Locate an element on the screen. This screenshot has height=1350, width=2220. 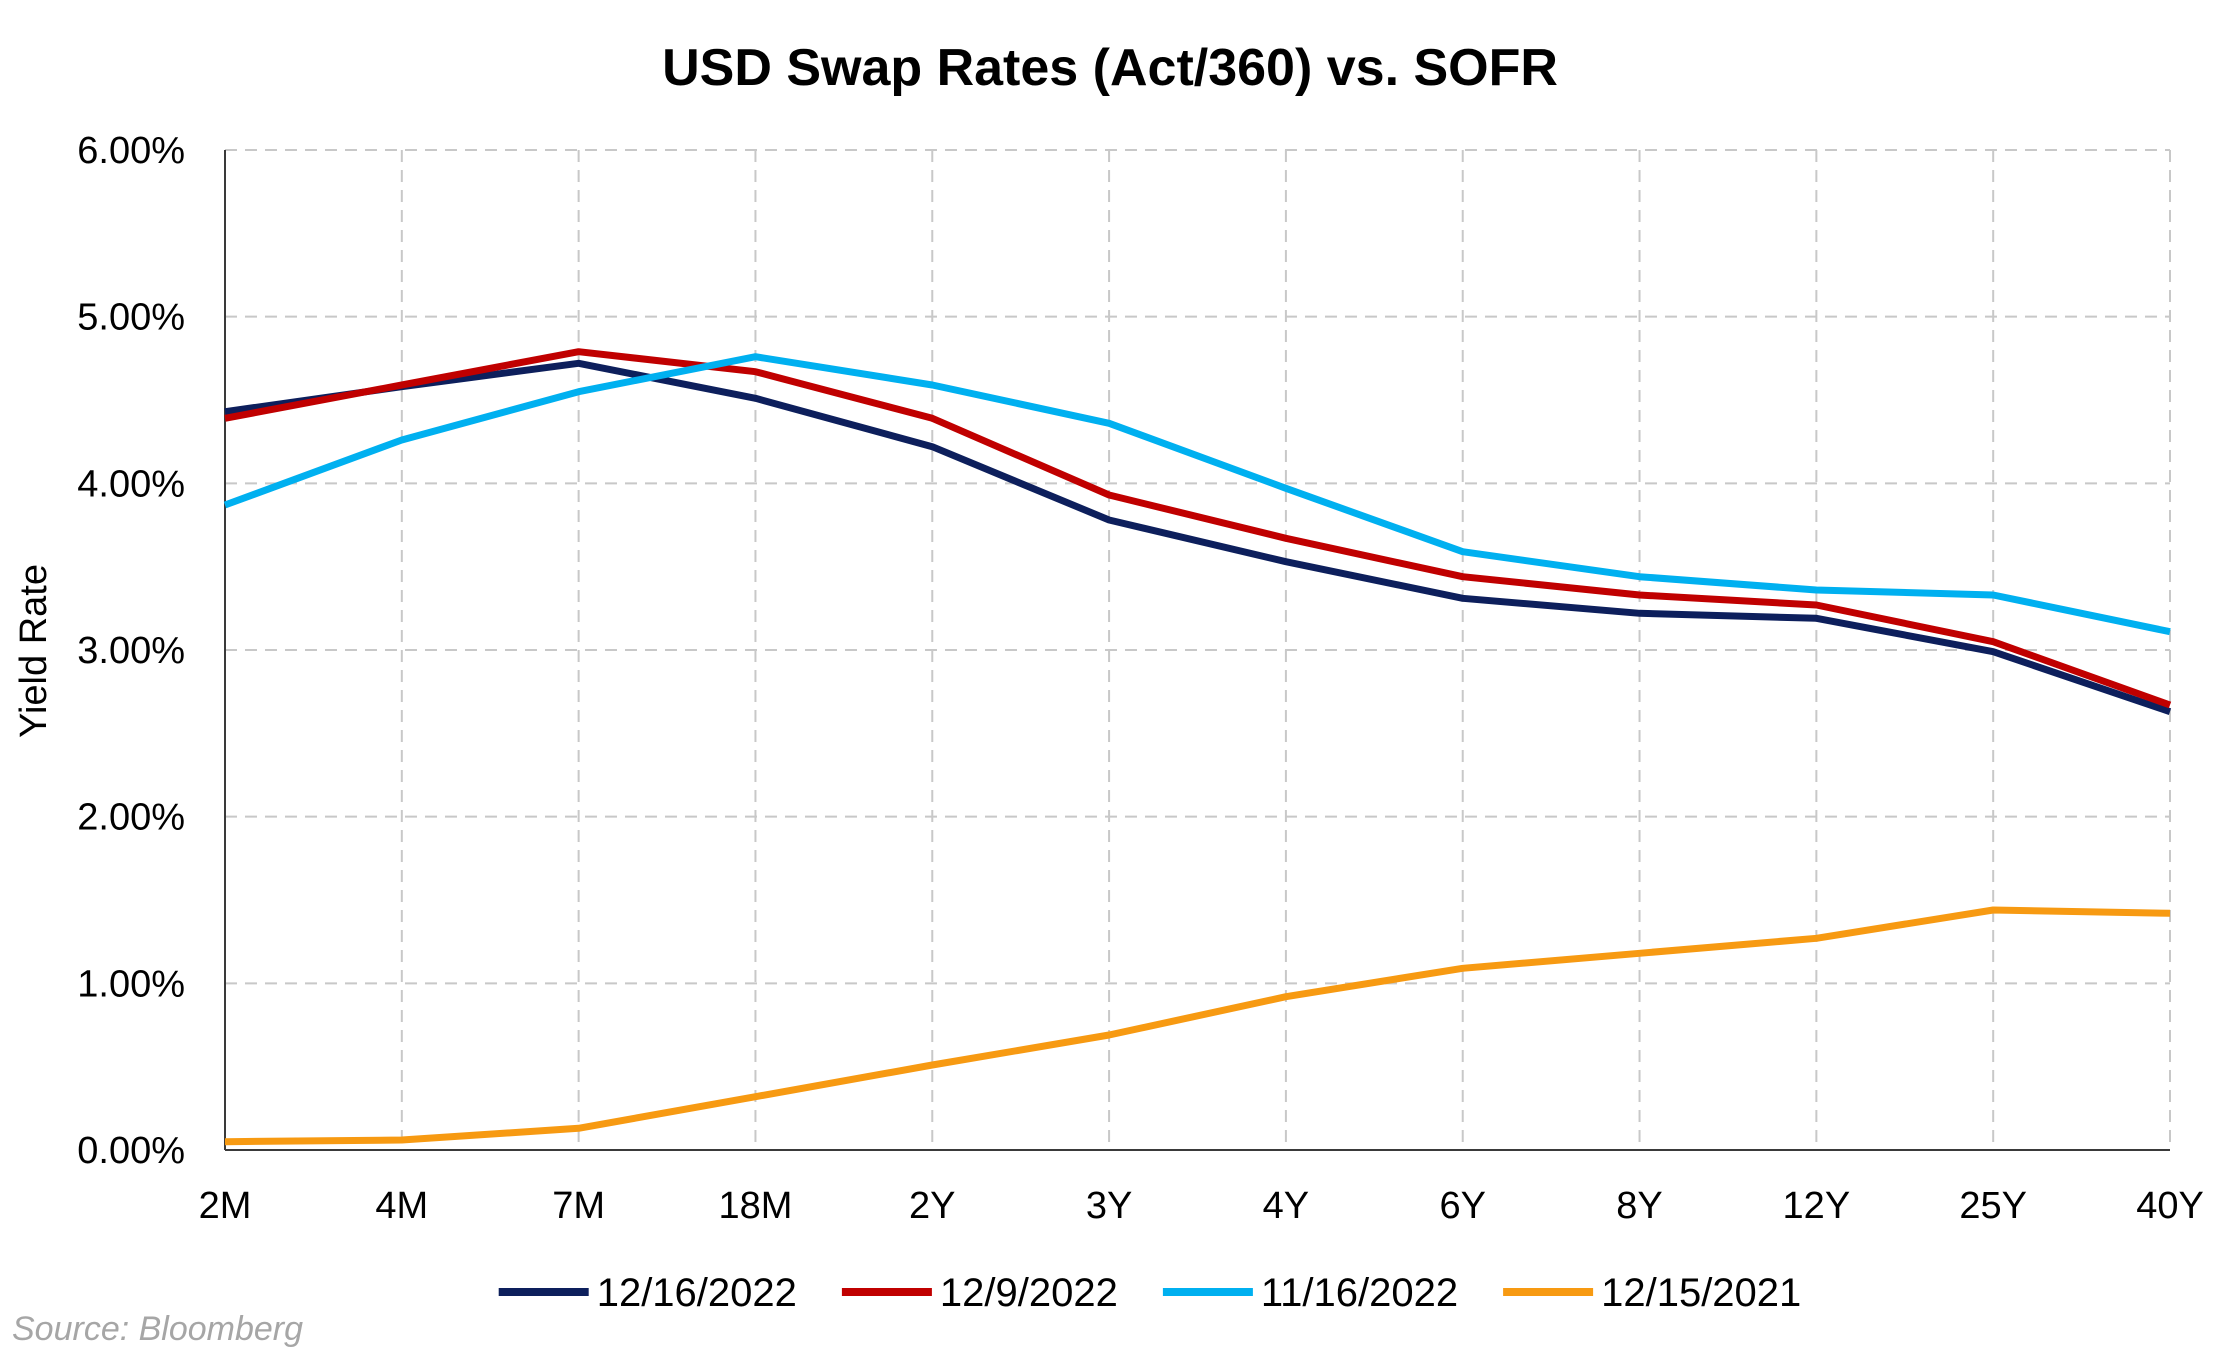
x-tick-label: 4M is located at coordinates (401, 1206).